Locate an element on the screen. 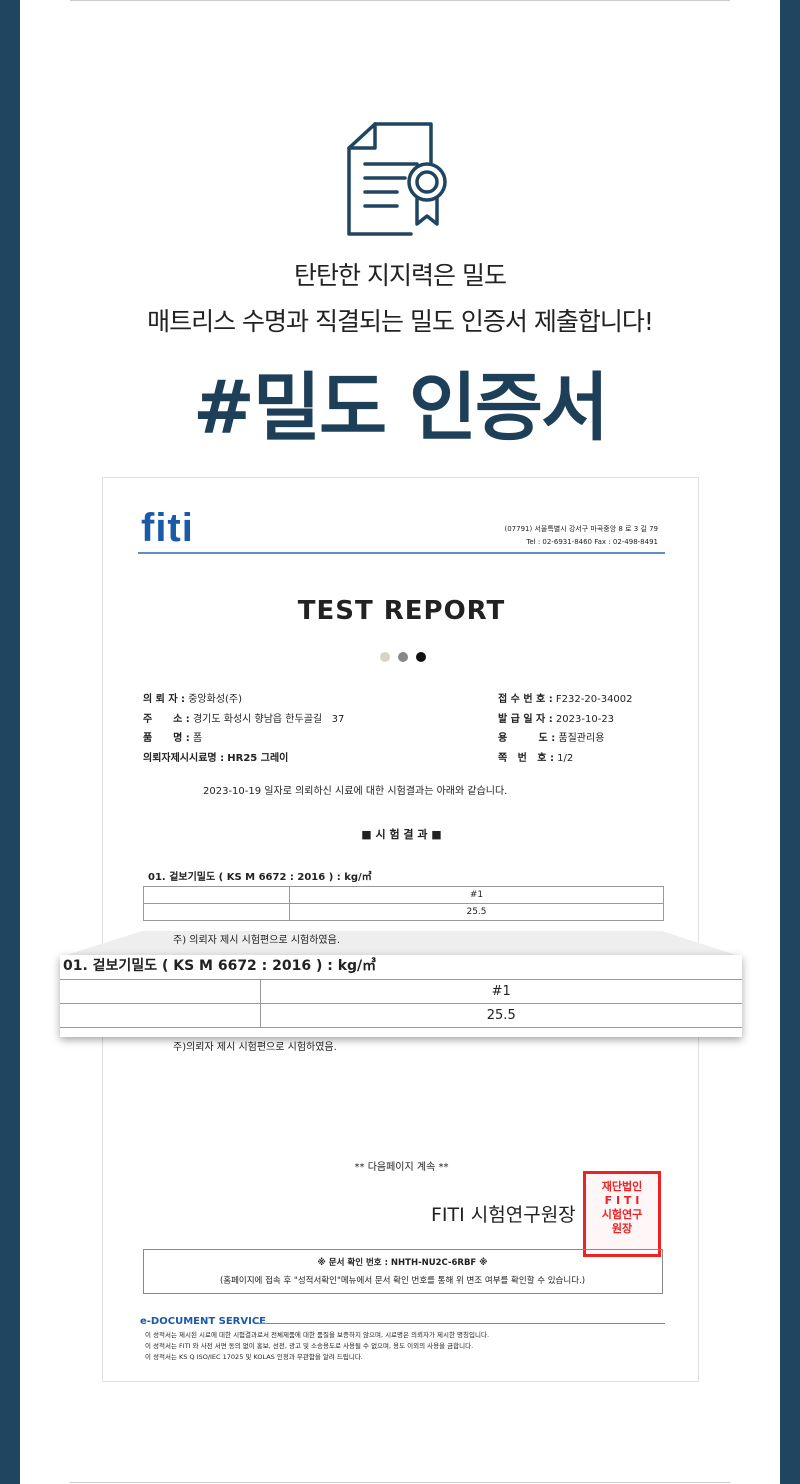 This screenshot has height=1484, width=800. section-heading: ■ 시 험 결 과 ■ is located at coordinates (401, 834).